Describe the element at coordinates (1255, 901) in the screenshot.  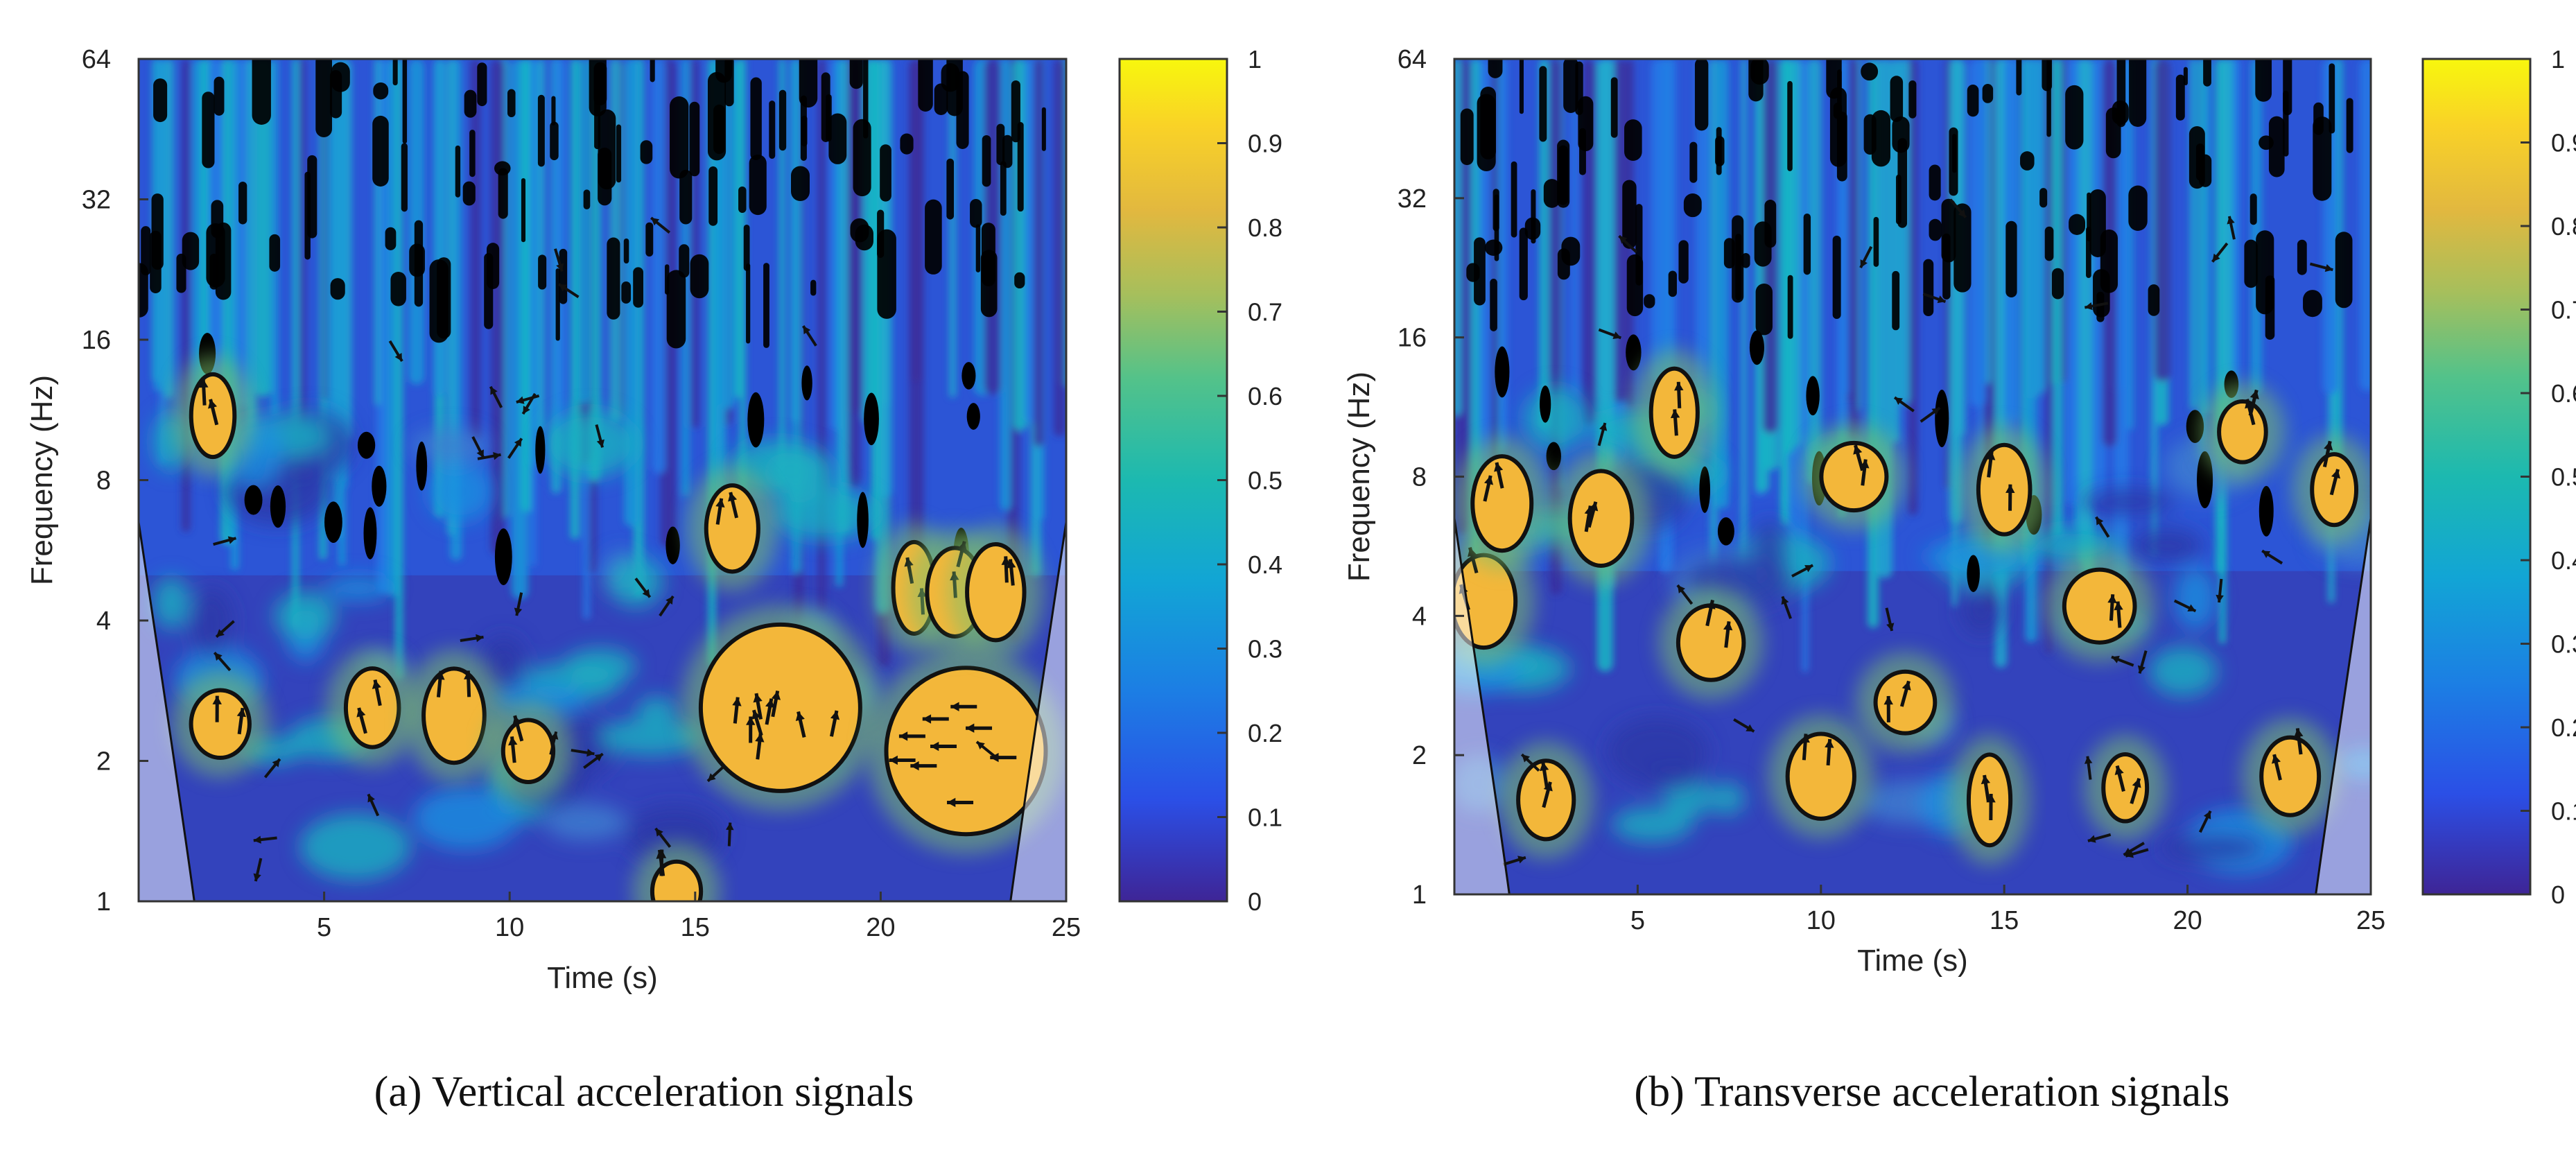
I see `colorbar-tick-label: 0` at that location.